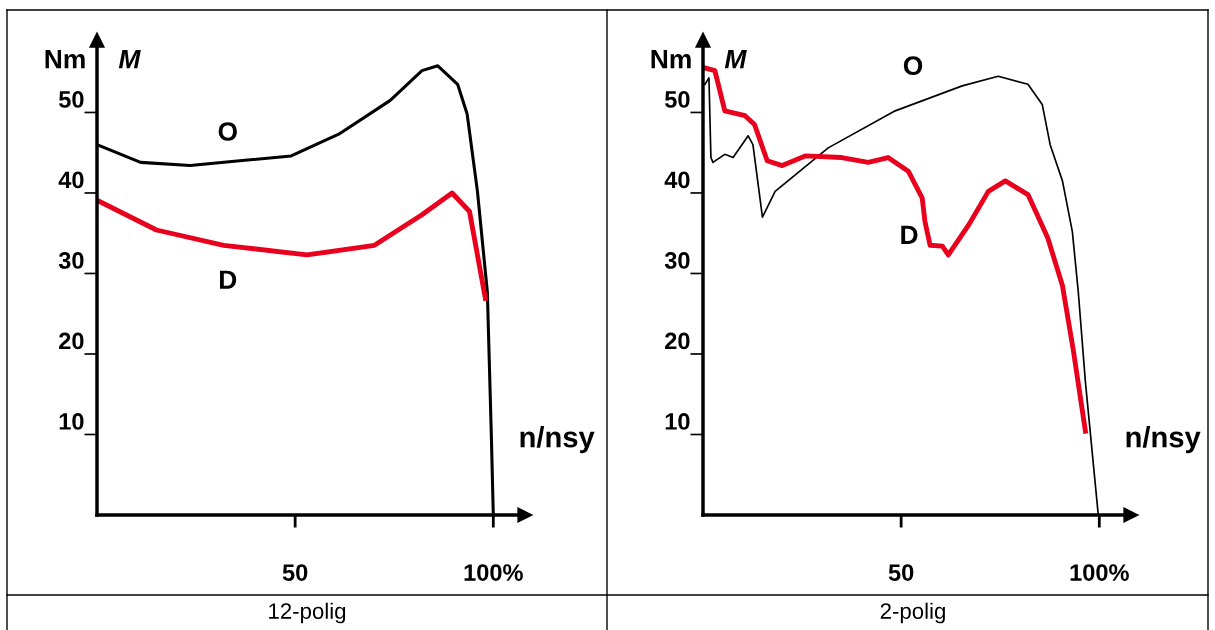 Image resolution: width=1215 pixels, height=630 pixels. I want to click on text: 12-polig, so click(307, 613).